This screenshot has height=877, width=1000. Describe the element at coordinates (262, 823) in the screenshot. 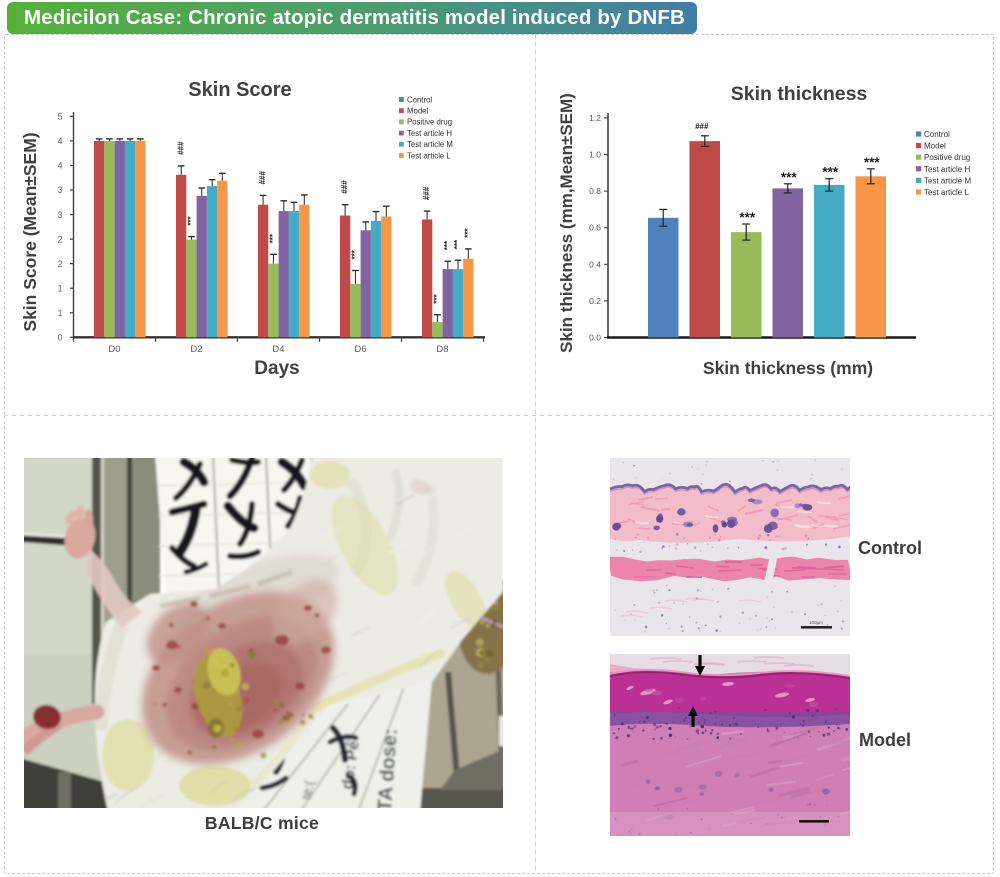

I see `svg-text: BALB/C mice` at that location.